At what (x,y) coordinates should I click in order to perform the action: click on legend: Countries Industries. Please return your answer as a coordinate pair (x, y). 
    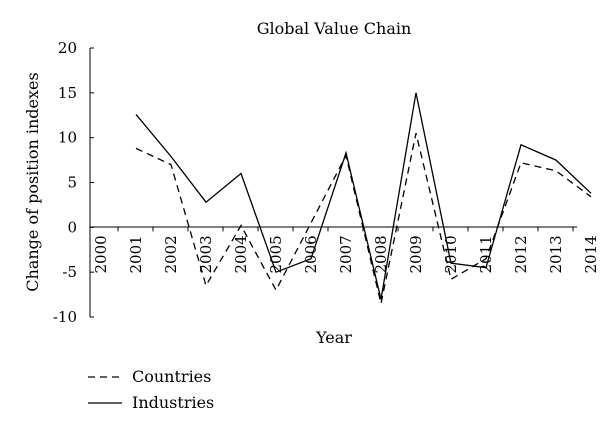
    Looking at the image, I should click on (151, 389).